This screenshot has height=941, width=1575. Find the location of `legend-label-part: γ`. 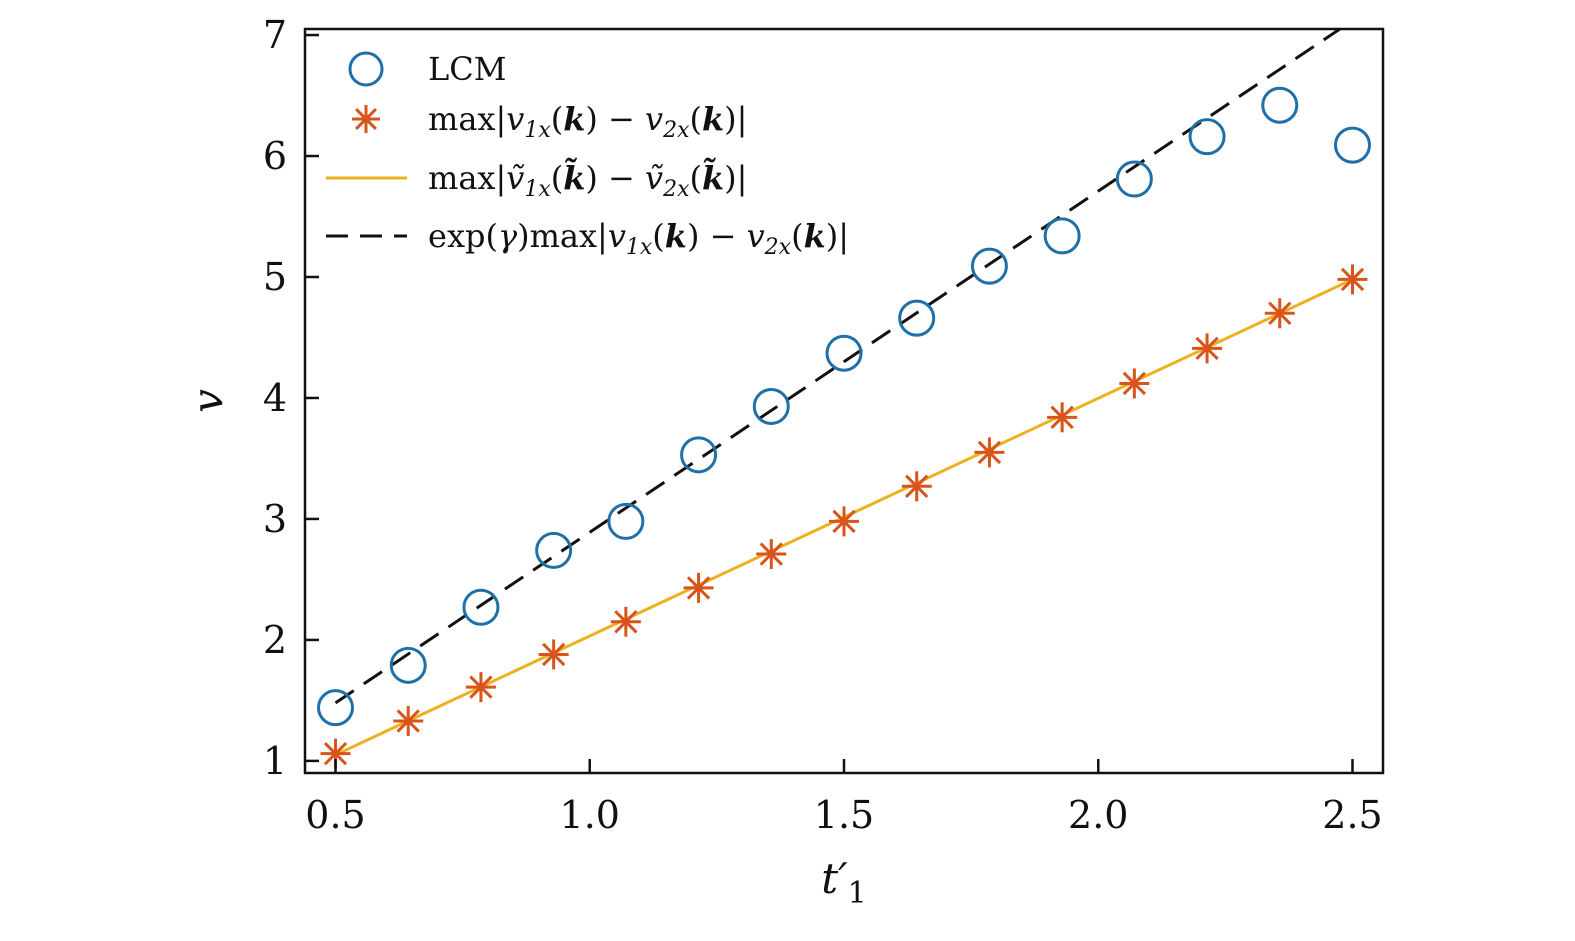

legend-label-part: γ is located at coordinates (508, 236).